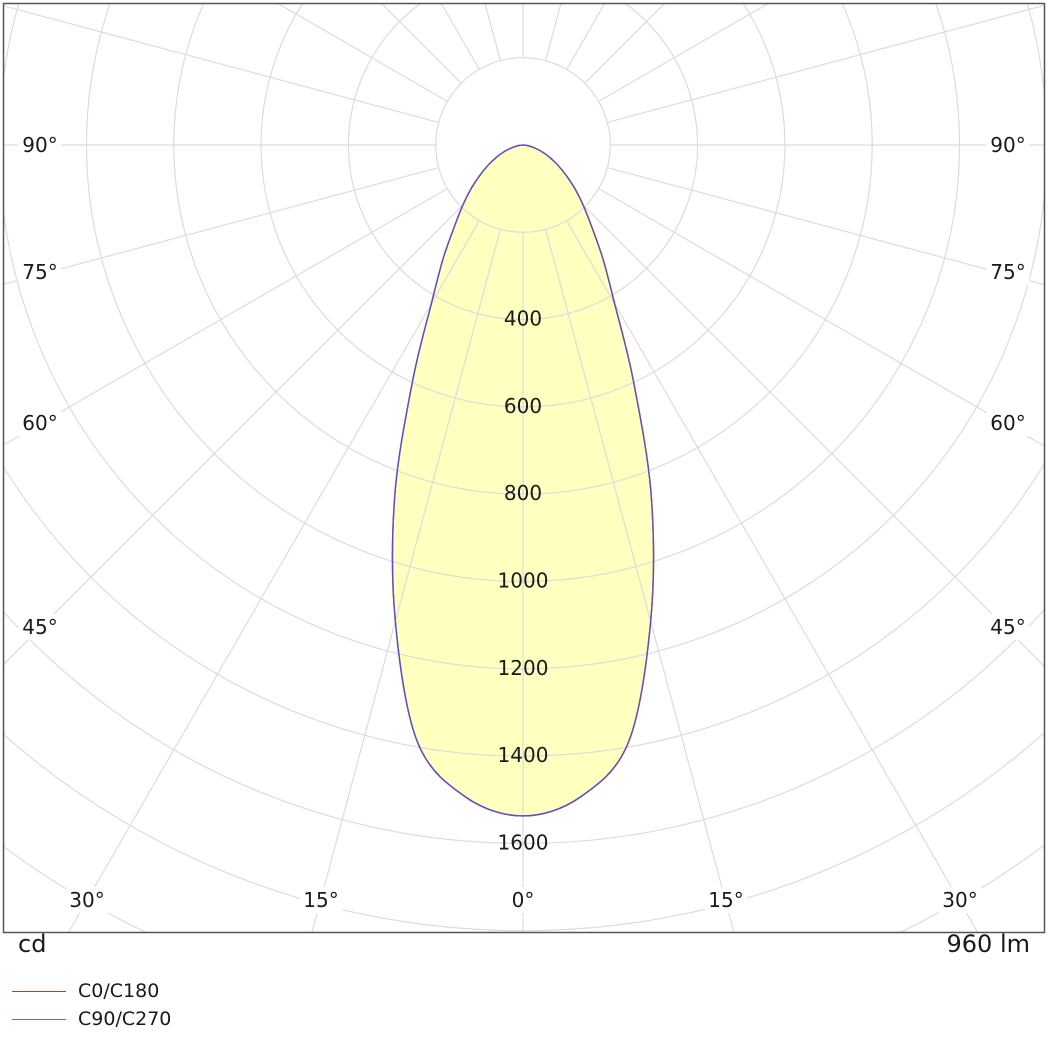 This screenshot has width=1049, height=1037. Describe the element at coordinates (523, 668) in the screenshot. I see `axis-tick-label: 1200` at that location.